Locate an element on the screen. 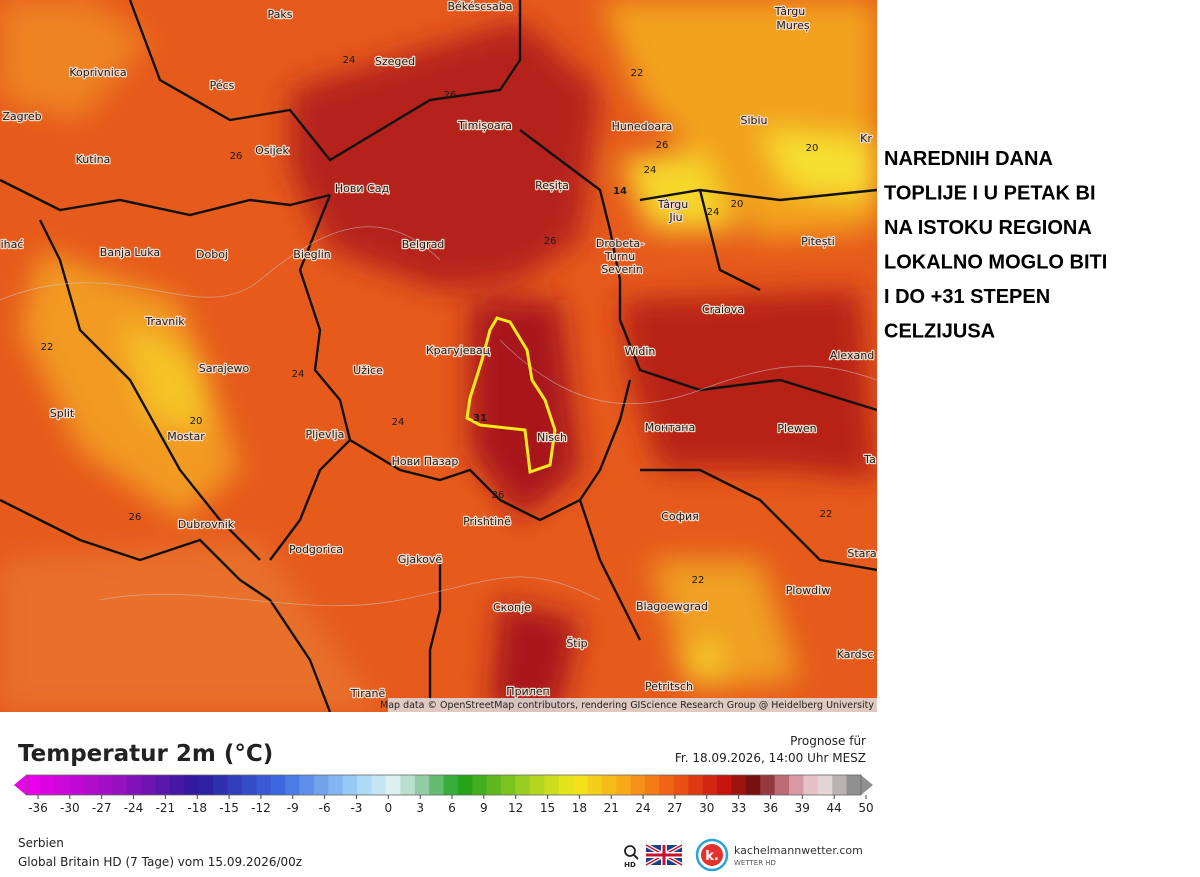  forecast-label: Prognose für is located at coordinates (828, 741).